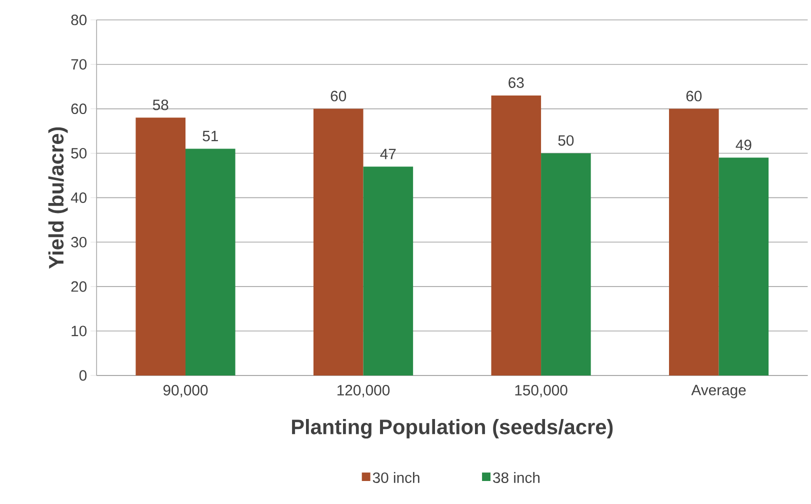 The image size is (811, 504). What do you see at coordinates (79, 20) in the screenshot?
I see `y-tick-label: 80` at bounding box center [79, 20].